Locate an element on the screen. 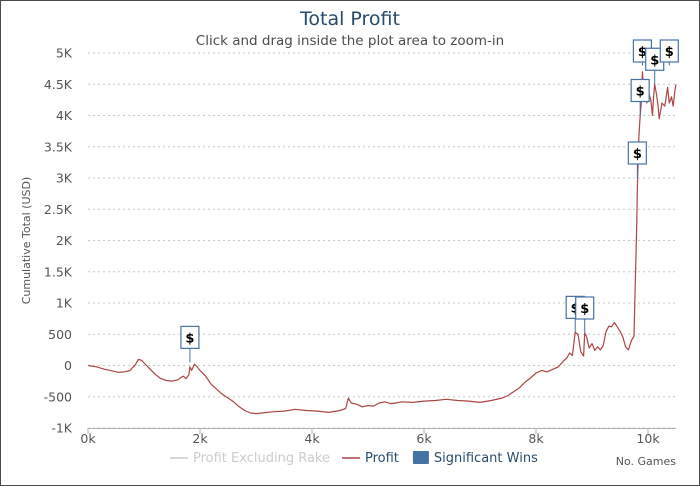  y-tick-label: 500 is located at coordinates (60, 334).